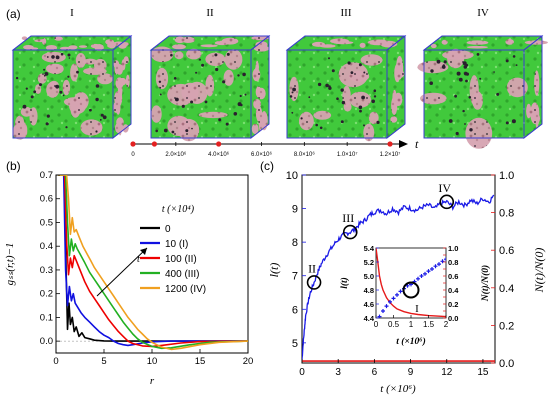 The width and height of the screenshot is (550, 413). What do you see at coordinates (267, 166) in the screenshot?
I see `panel-c-label: (c)` at bounding box center [267, 166].